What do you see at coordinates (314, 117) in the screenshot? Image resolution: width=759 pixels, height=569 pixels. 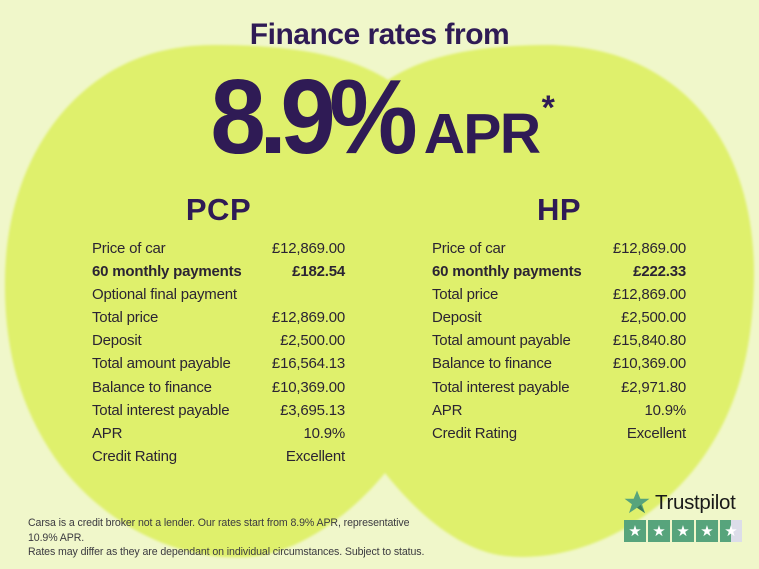 I see `rate-value: 8.9%` at bounding box center [314, 117].